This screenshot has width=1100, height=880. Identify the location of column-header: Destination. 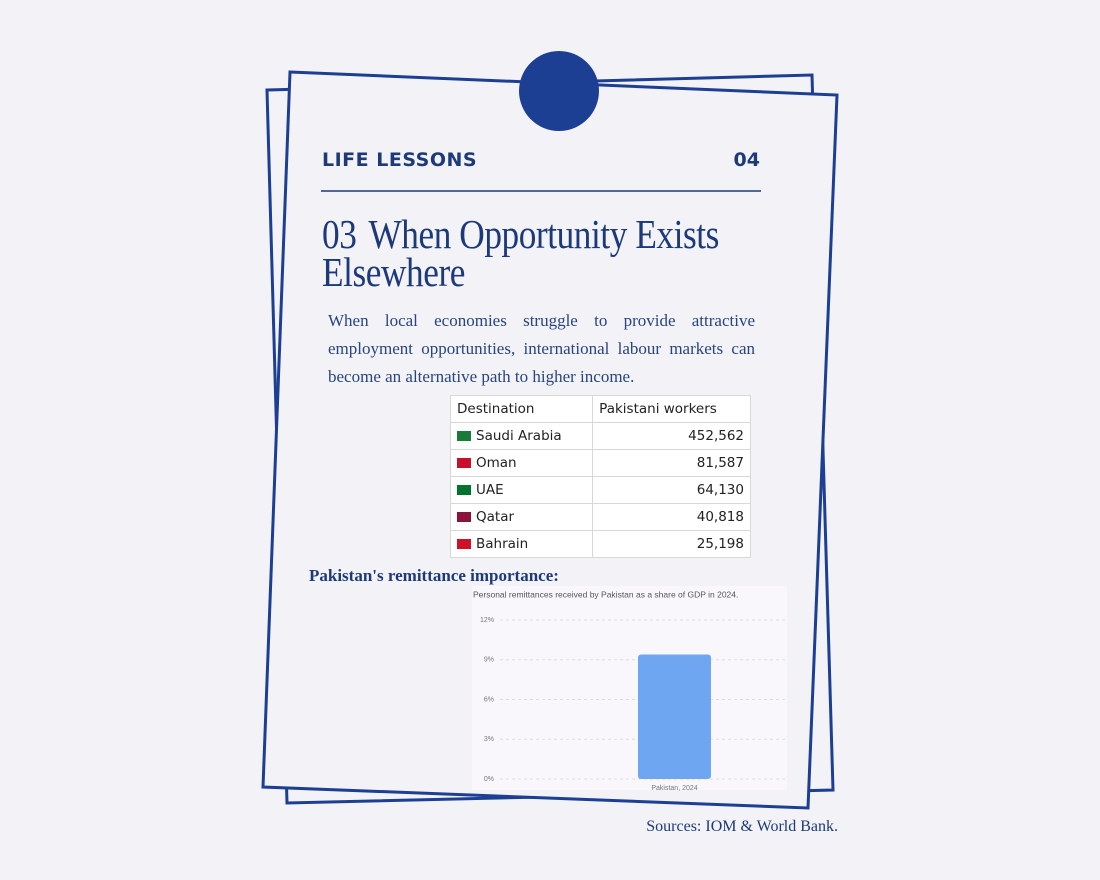
(521, 409).